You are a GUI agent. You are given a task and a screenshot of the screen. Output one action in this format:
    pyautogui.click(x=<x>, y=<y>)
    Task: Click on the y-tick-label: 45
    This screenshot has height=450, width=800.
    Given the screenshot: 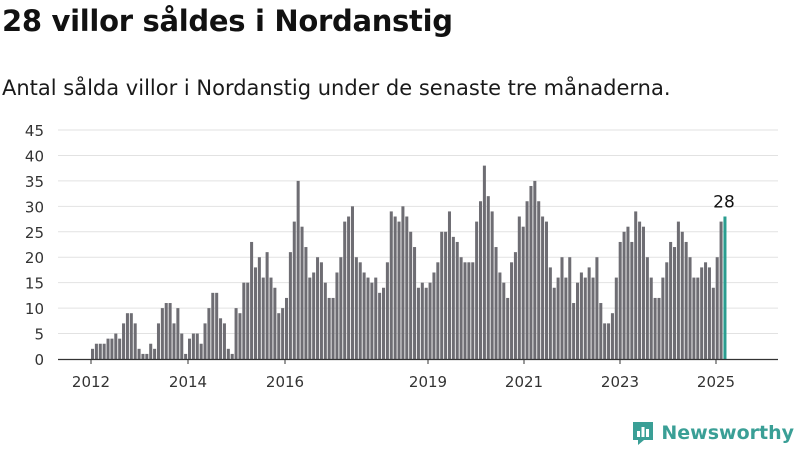 What is the action you would take?
    pyautogui.click(x=34, y=131)
    